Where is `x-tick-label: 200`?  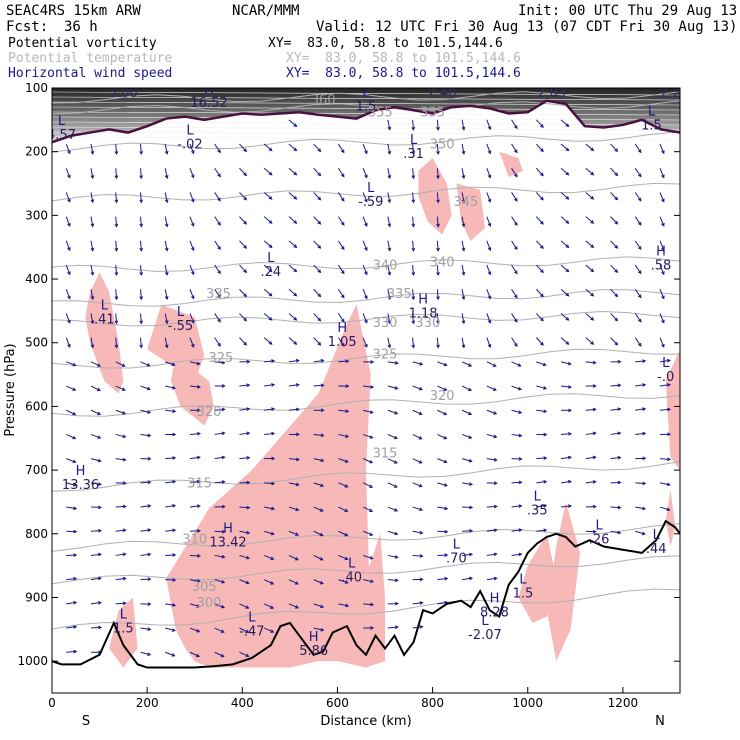 x-tick-label: 200 is located at coordinates (147, 703).